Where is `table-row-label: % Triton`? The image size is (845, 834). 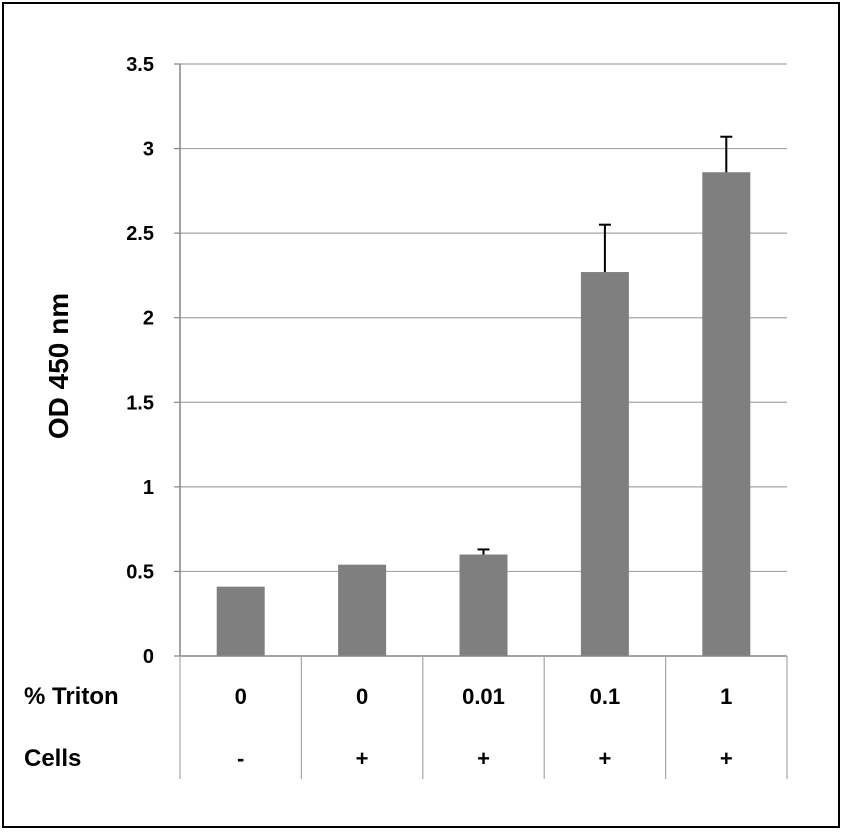 table-row-label: % Triton is located at coordinates (71, 696).